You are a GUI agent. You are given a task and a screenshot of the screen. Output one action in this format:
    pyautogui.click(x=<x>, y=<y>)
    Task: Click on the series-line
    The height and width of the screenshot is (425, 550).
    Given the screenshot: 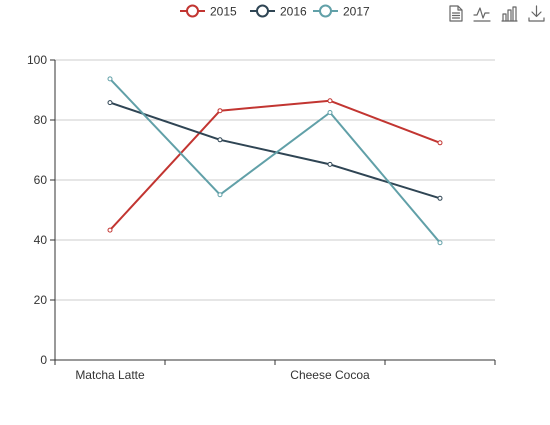 What is the action you would take?
    pyautogui.click(x=275, y=150)
    